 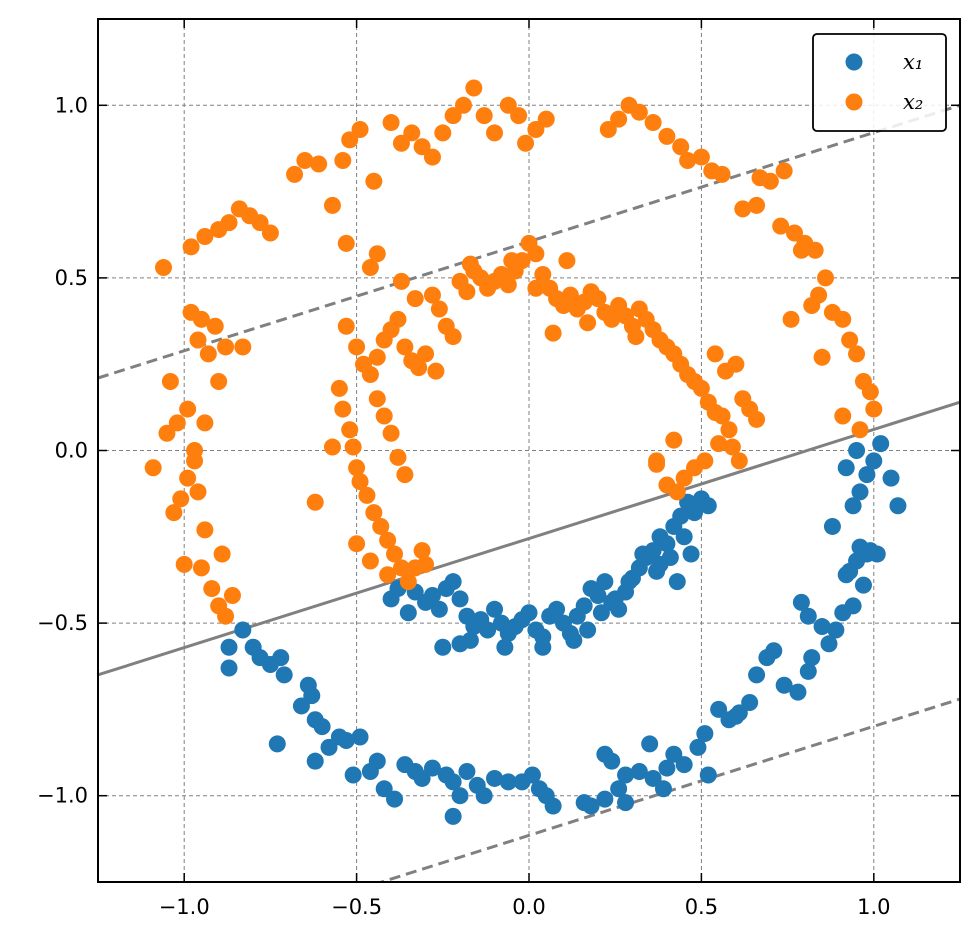 I want to click on legend: x₁ x₂, so click(x=879, y=82).